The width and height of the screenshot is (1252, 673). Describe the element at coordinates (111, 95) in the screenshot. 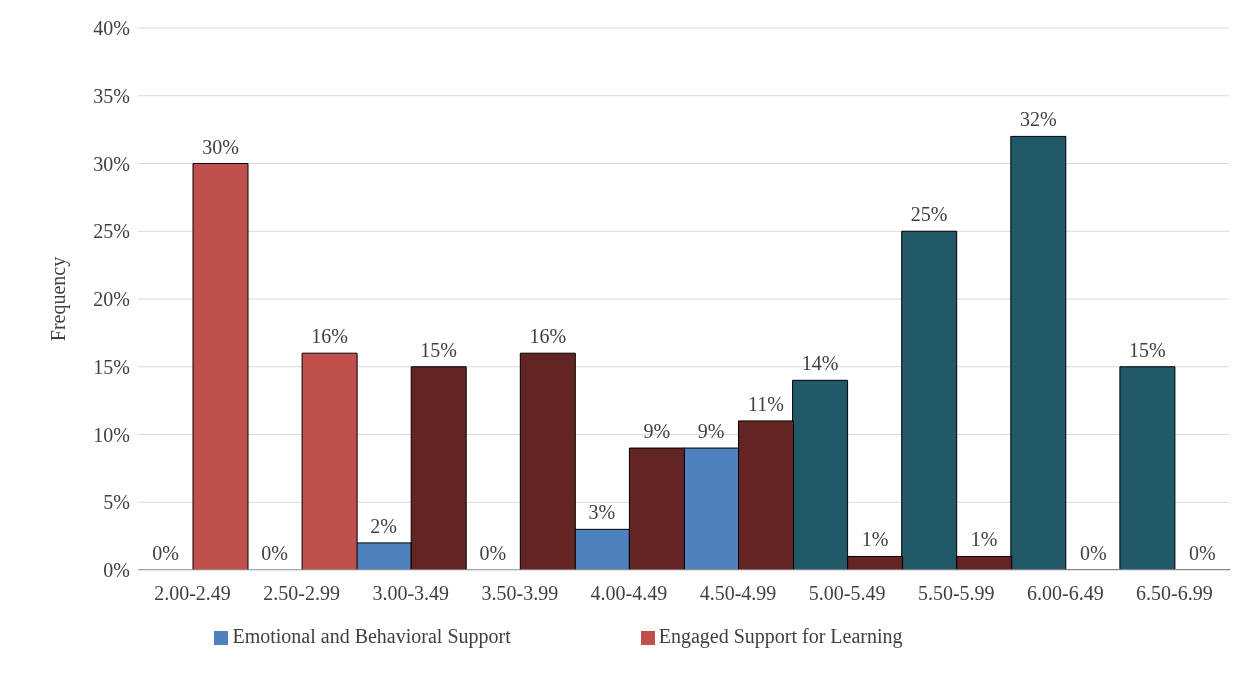

I see `y-tick-label: 35%` at that location.